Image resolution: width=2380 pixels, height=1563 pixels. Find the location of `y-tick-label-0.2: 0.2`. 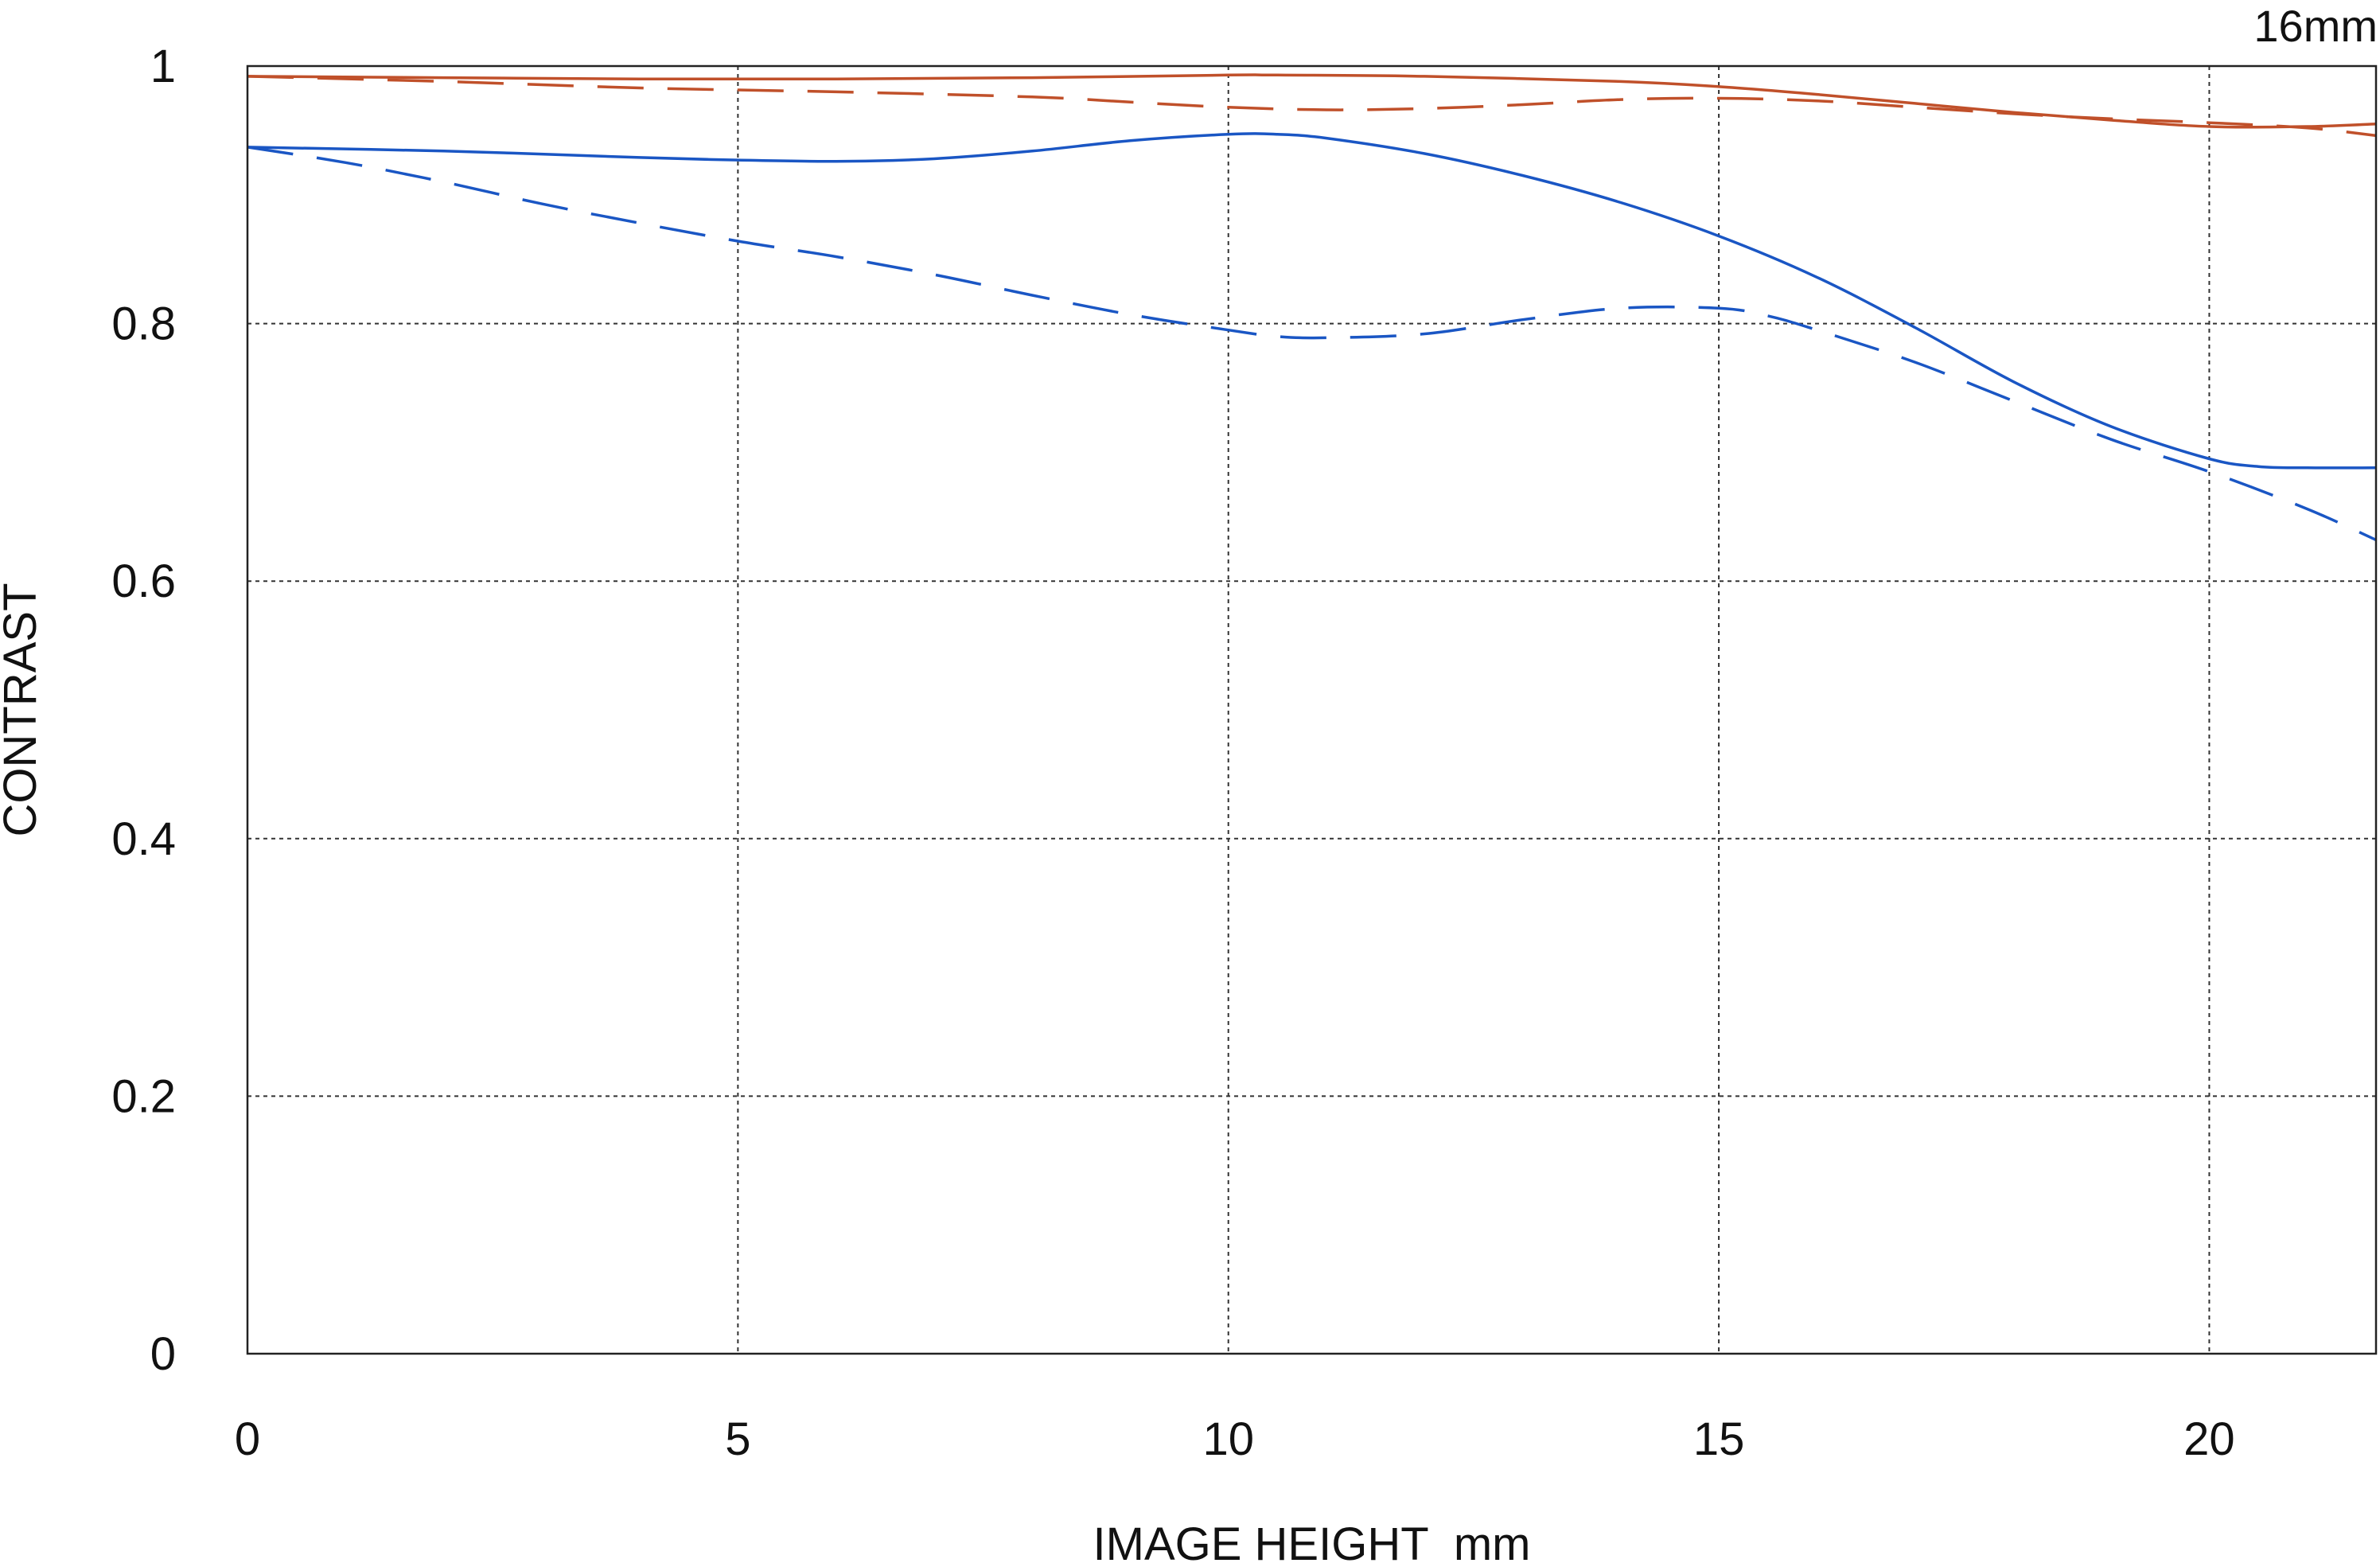

y-tick-label-0.2: 0.2 is located at coordinates (143, 1096).